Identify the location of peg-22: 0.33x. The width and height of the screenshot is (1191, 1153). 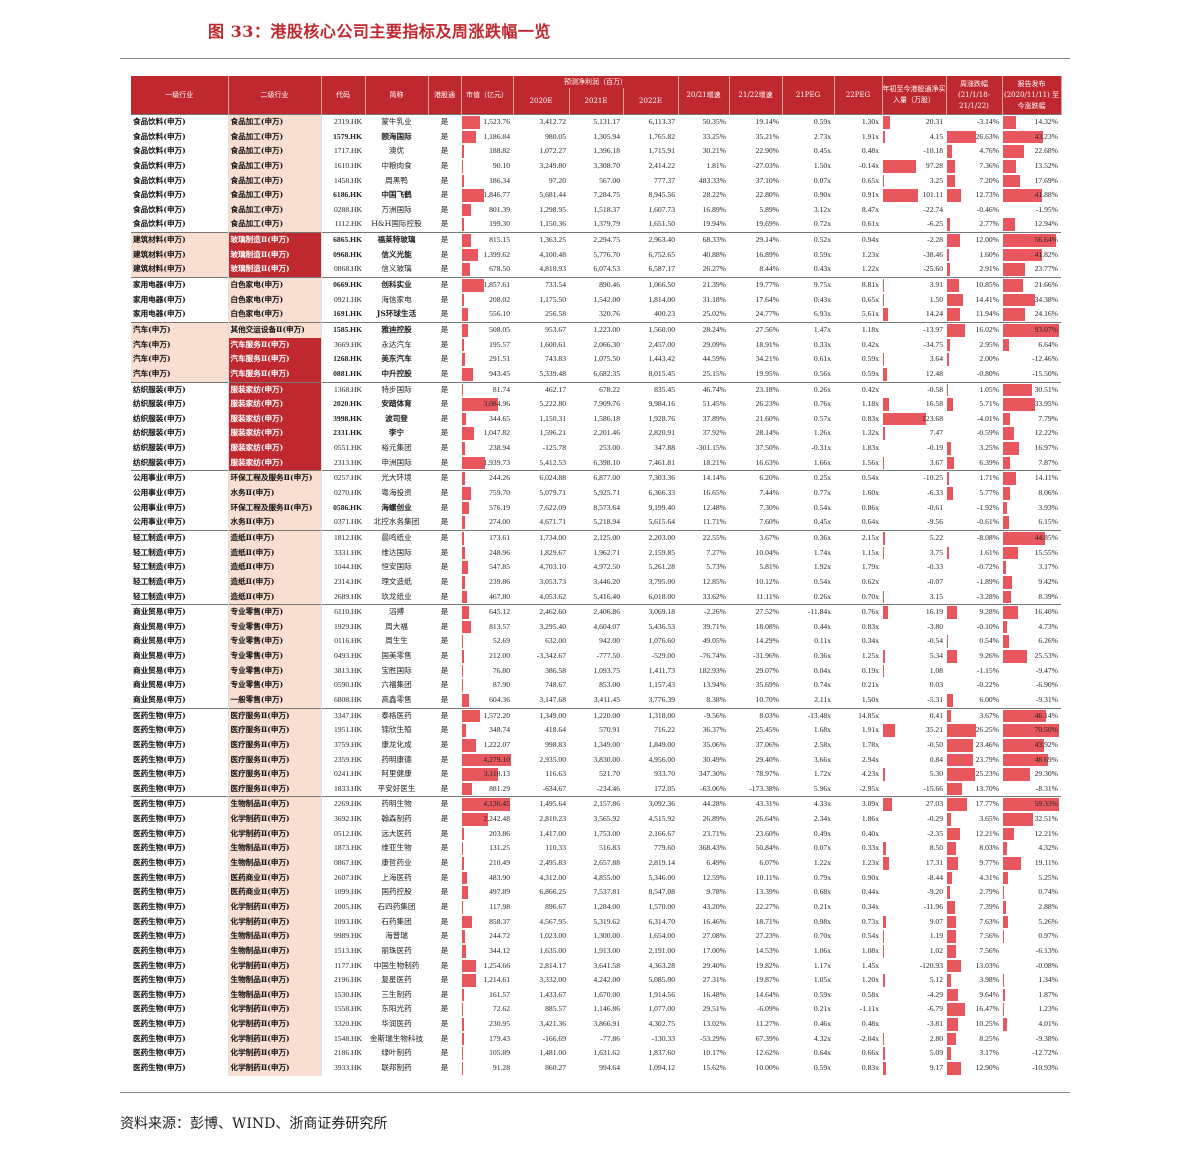
(870, 848).